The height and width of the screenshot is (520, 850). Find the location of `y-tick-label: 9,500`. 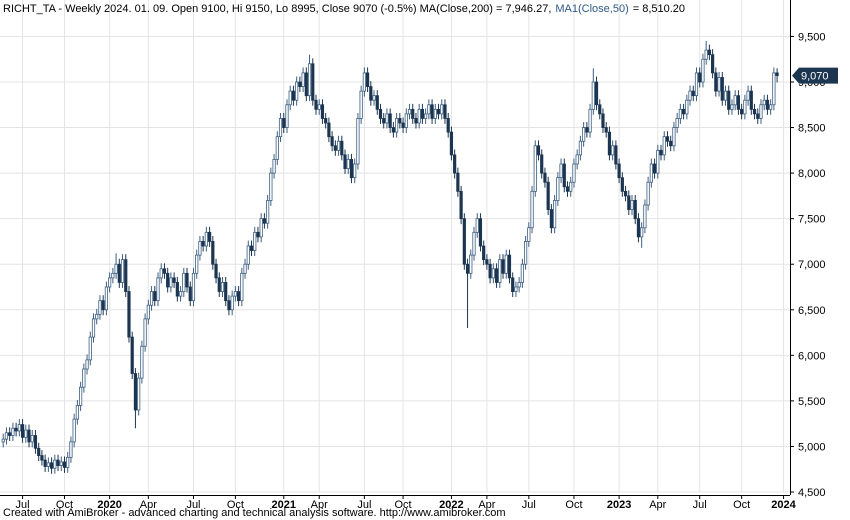

y-tick-label: 9,500 is located at coordinates (812, 37).